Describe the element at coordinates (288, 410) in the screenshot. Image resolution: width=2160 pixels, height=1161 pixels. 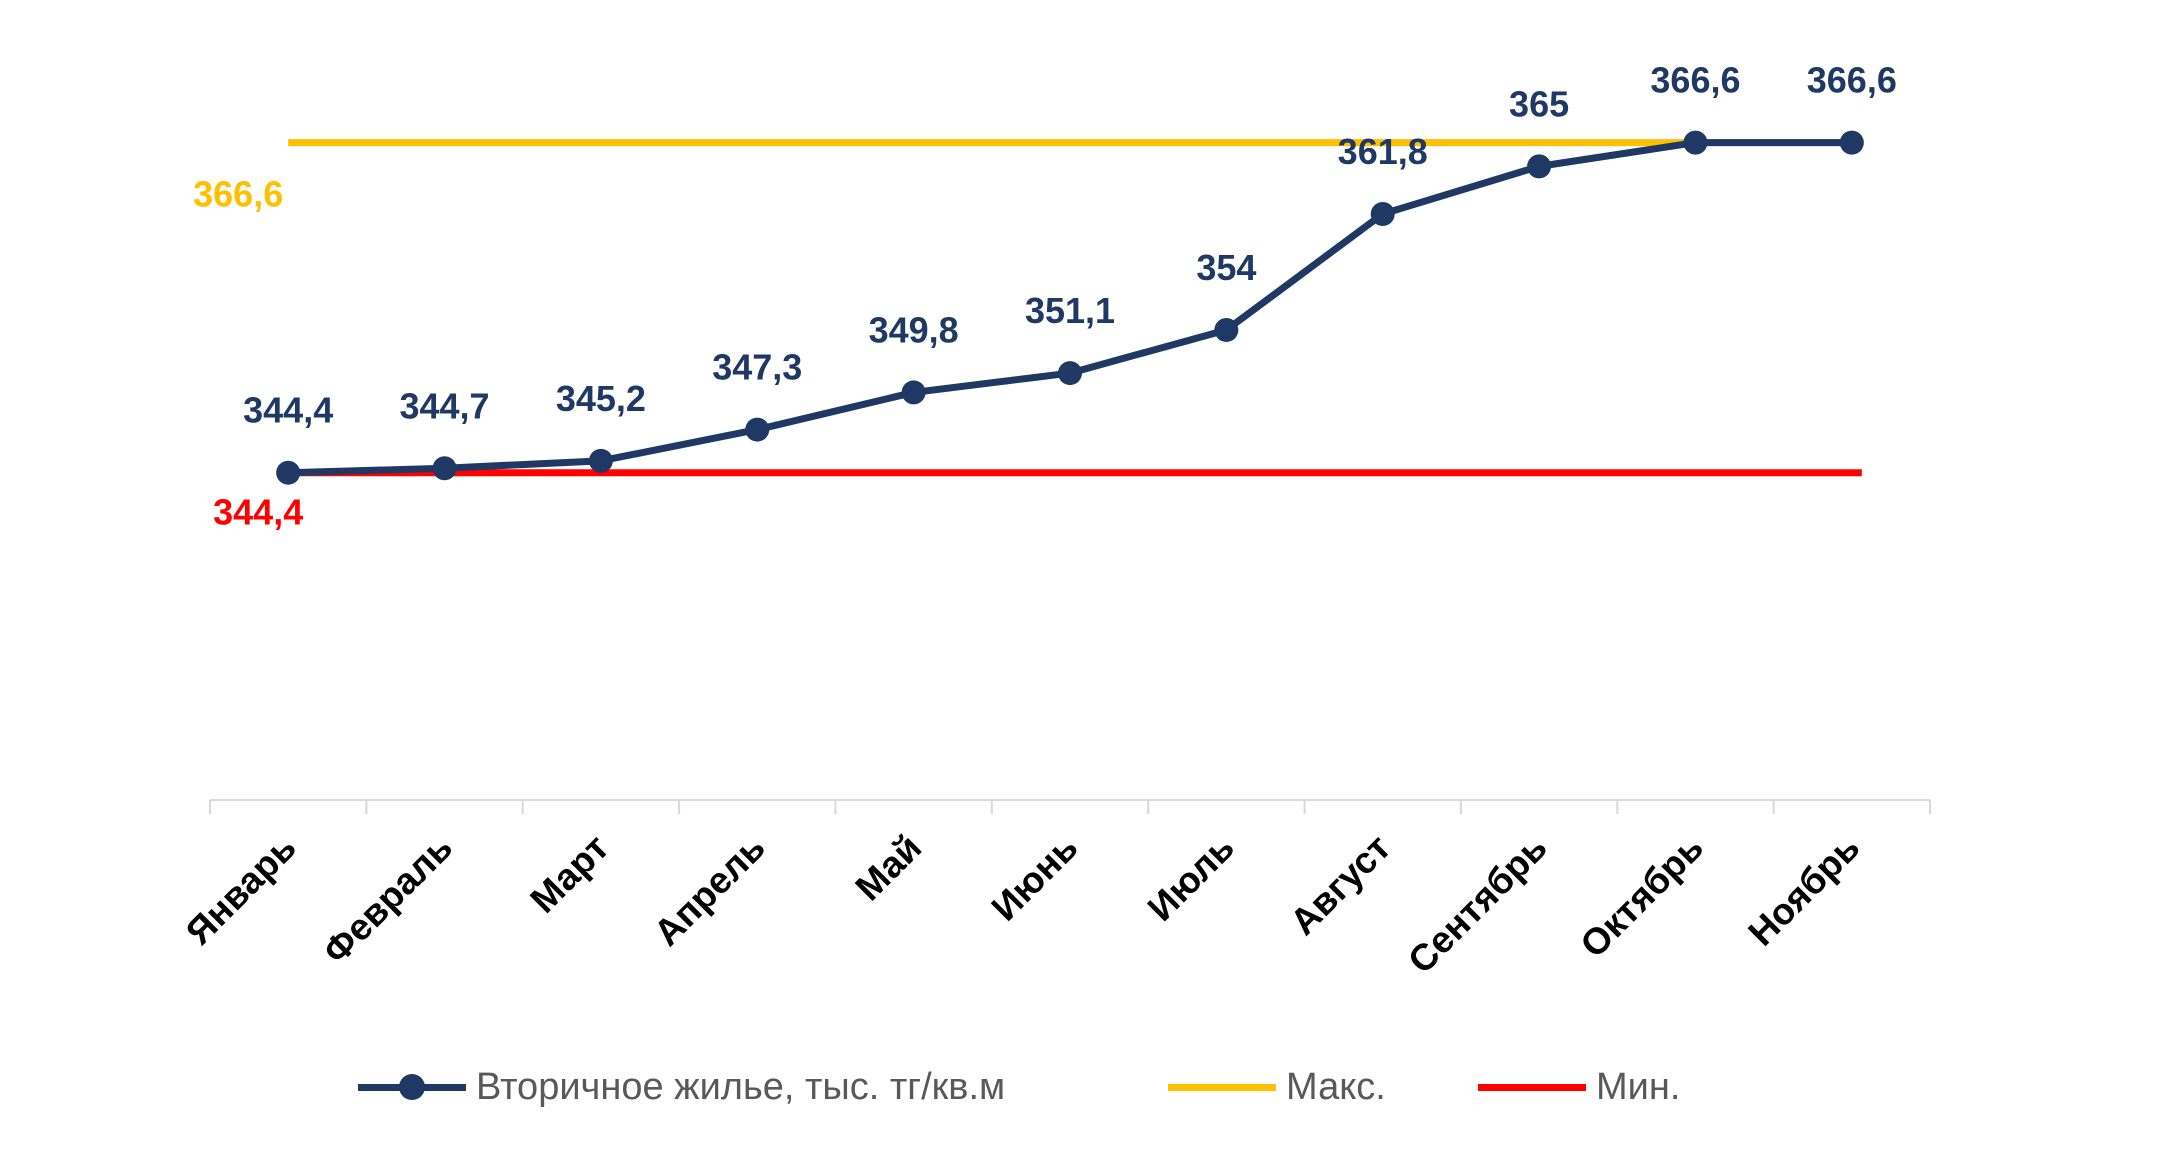
I see `data-label: 344,4` at that location.